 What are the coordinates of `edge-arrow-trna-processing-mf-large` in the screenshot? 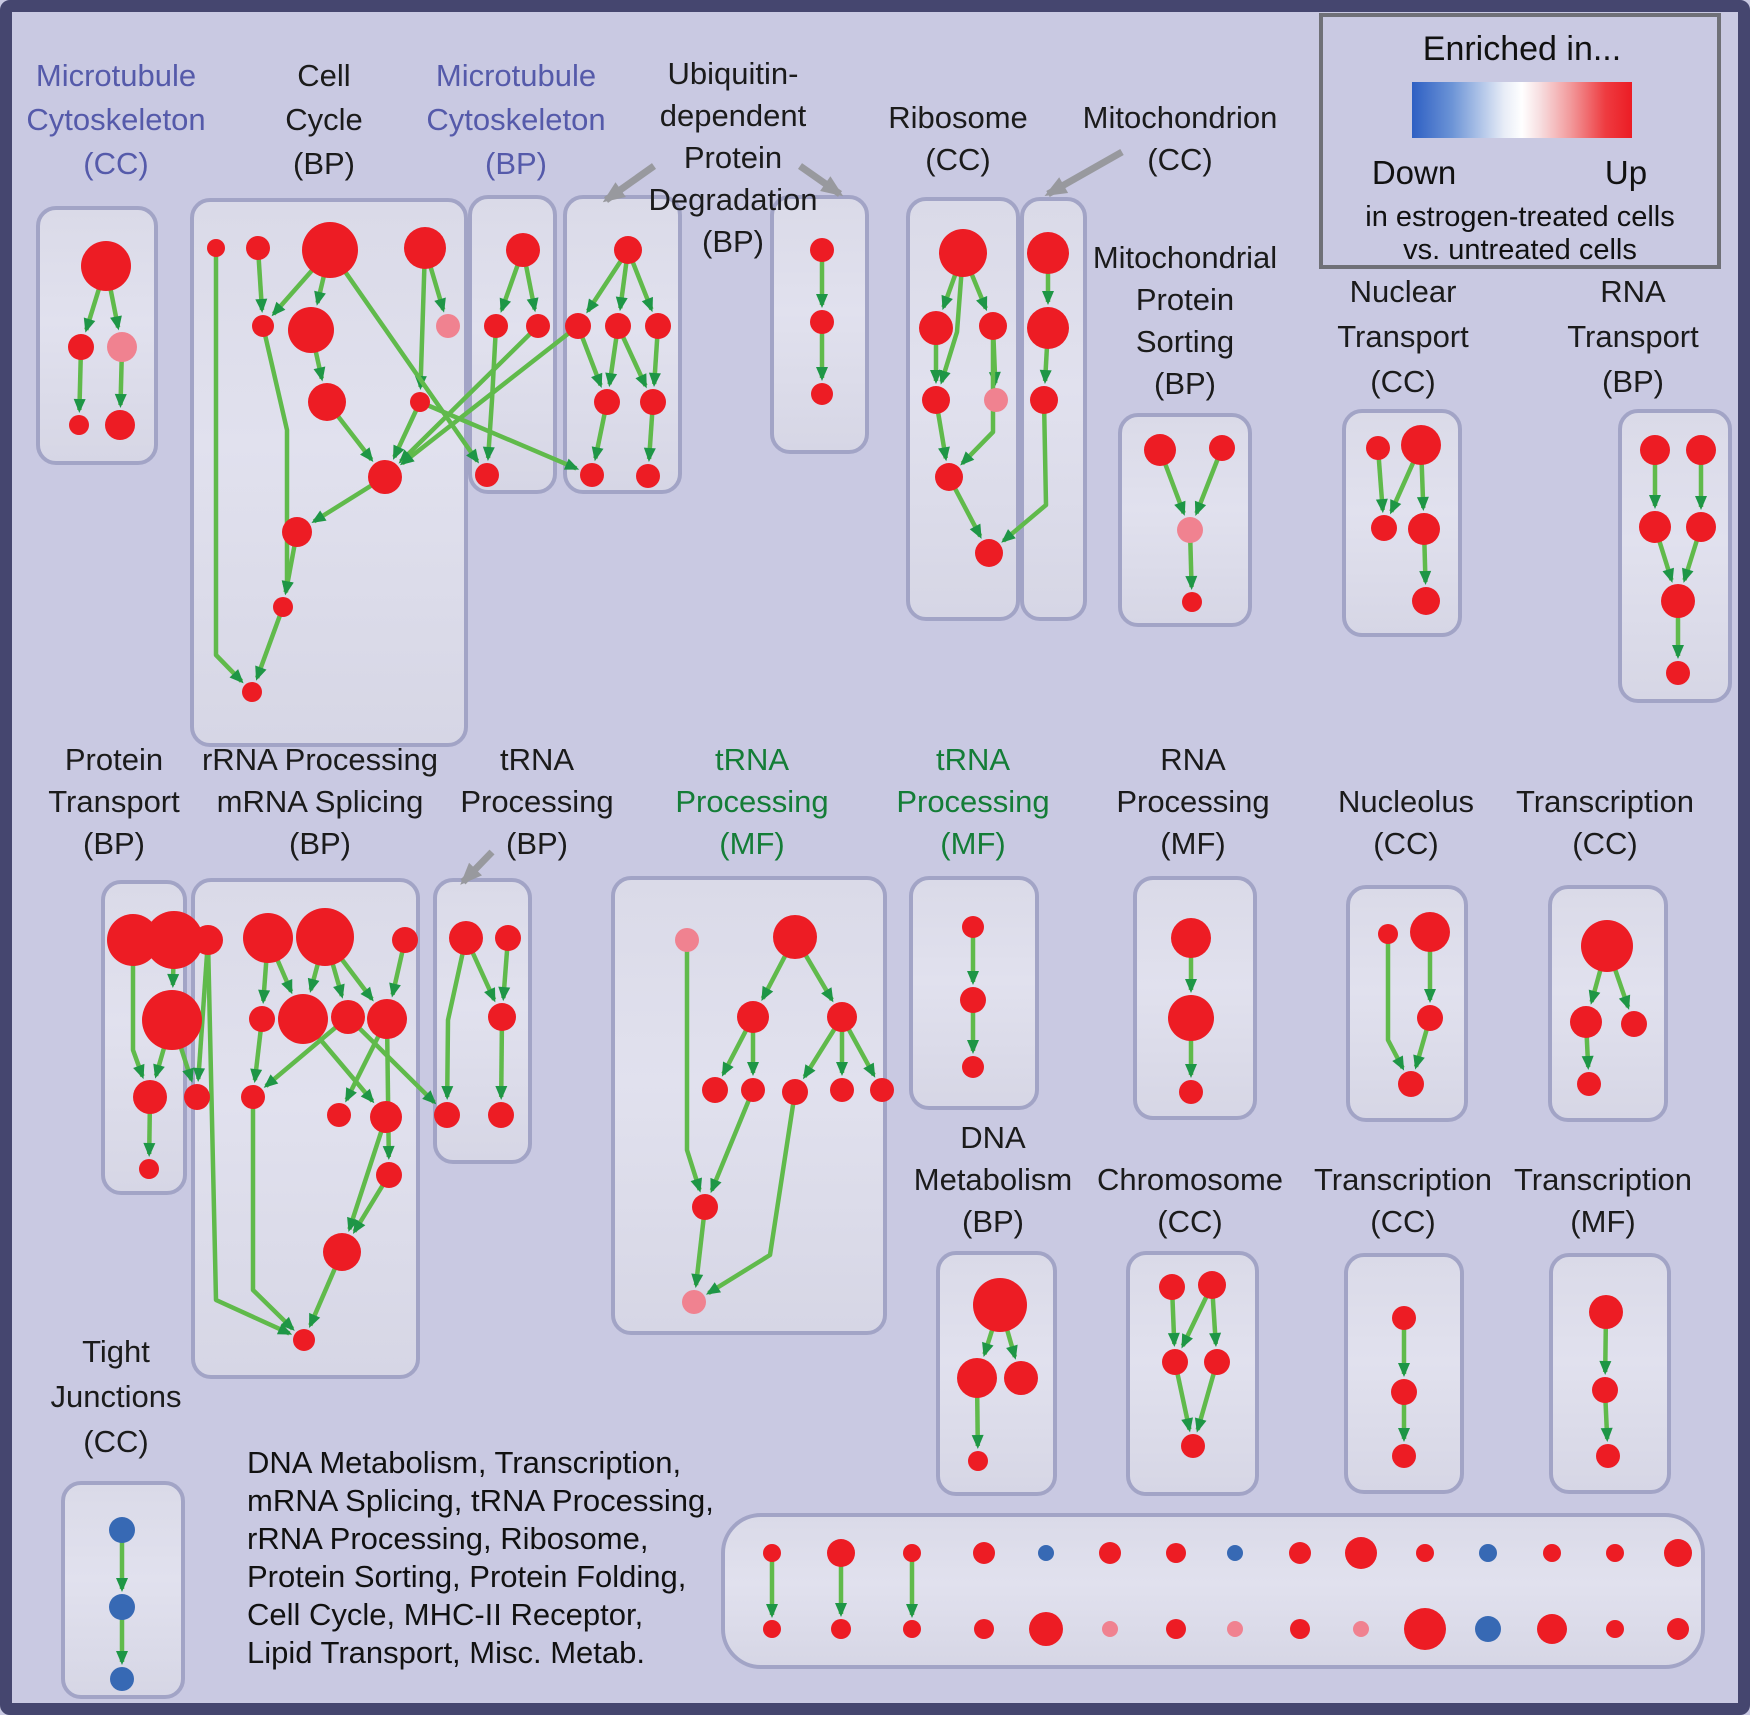 It's located at (751, 1193).